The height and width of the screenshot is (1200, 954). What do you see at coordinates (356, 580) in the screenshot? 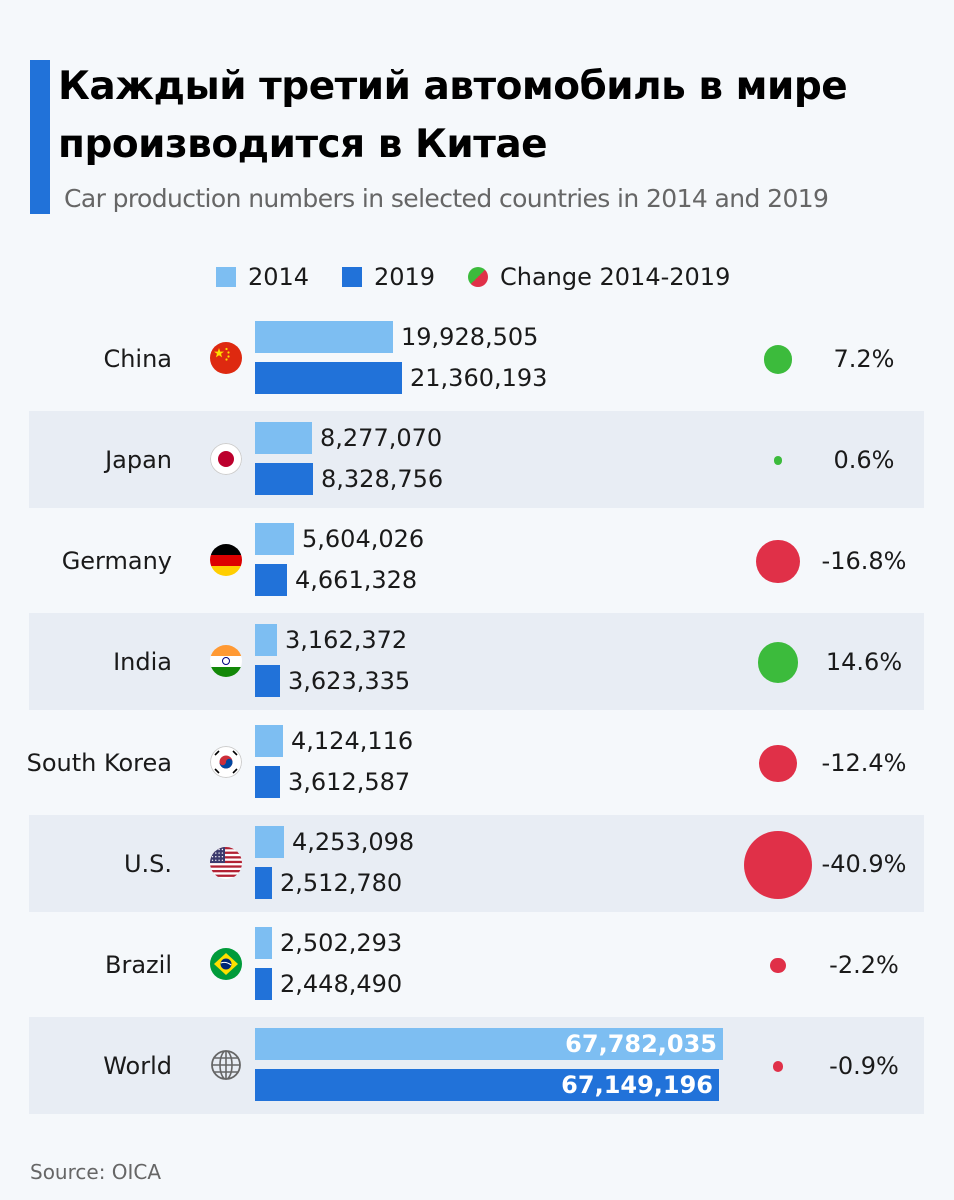
I see `value-label-2019: 4,661,328` at bounding box center [356, 580].